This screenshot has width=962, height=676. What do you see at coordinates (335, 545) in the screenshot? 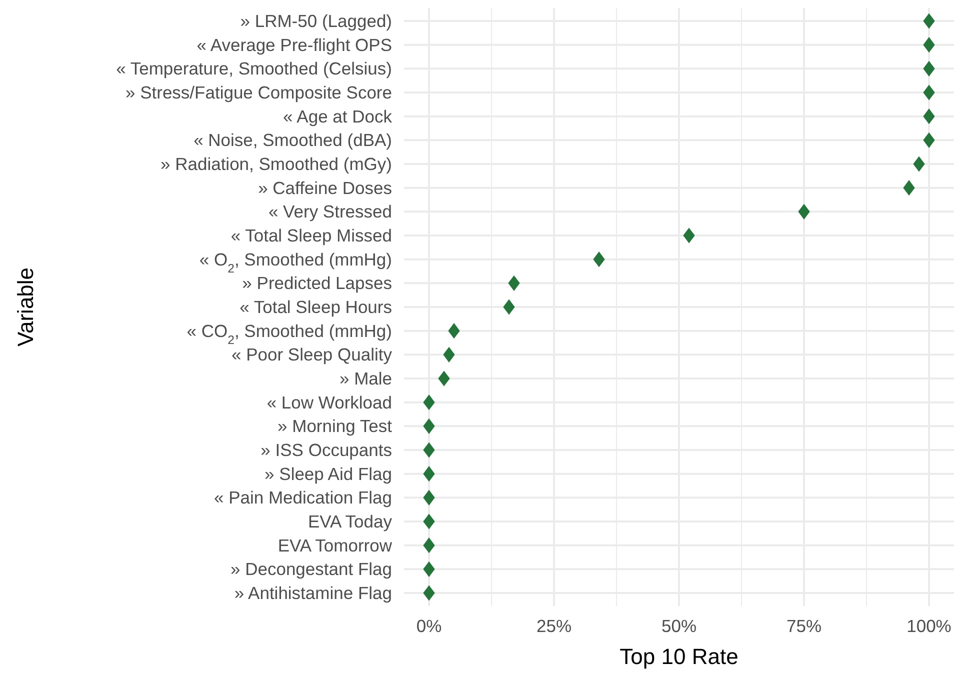
I see `y-tick-label: EVA Tomorrow` at bounding box center [335, 545].